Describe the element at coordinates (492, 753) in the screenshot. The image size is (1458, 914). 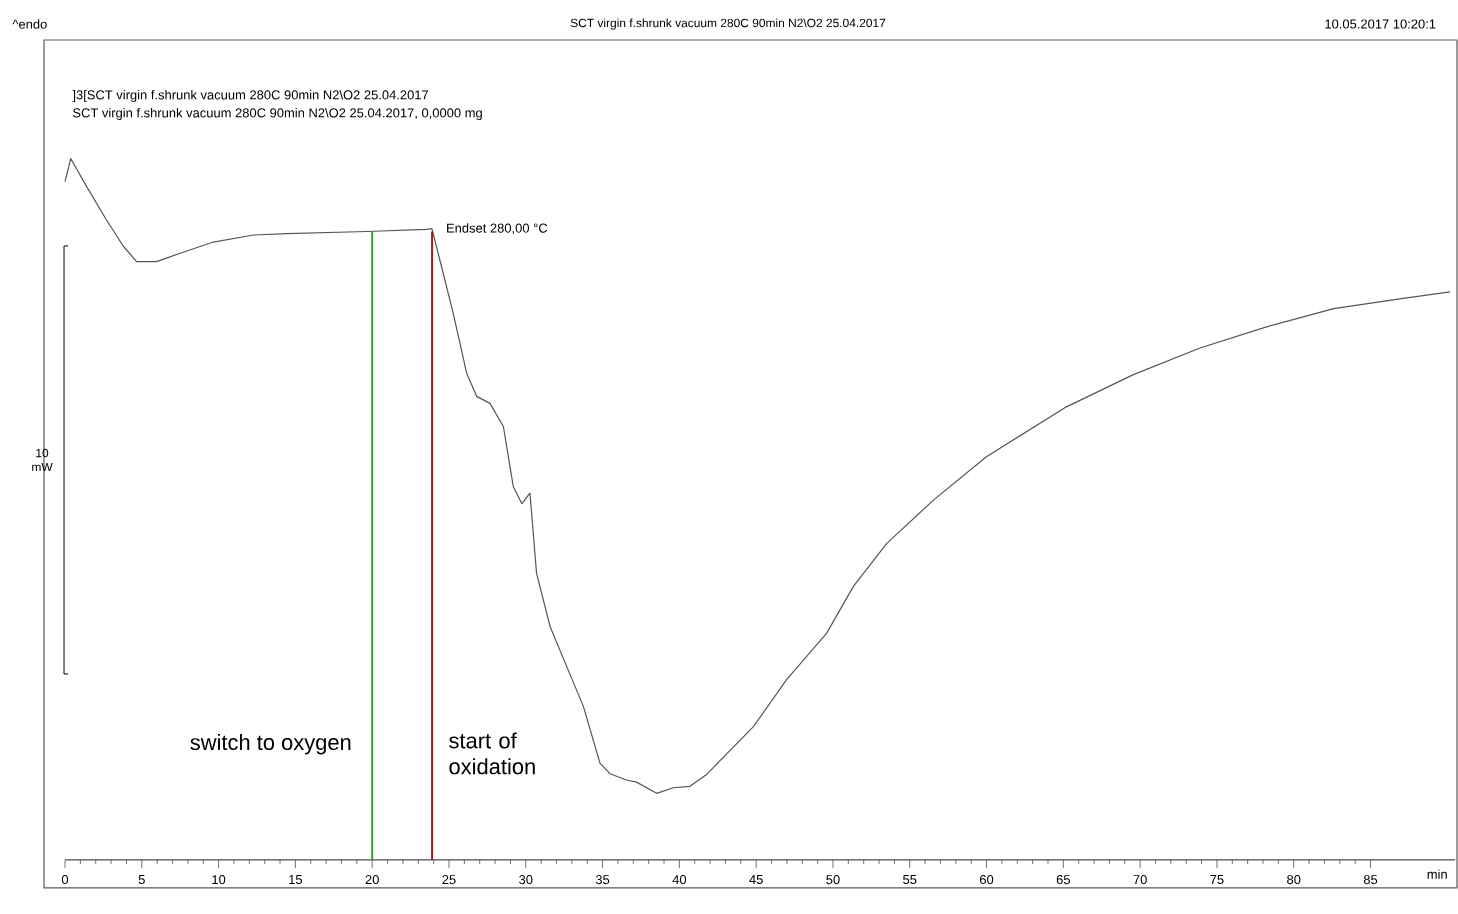
I see `ref-line-label: start of oxidation` at that location.